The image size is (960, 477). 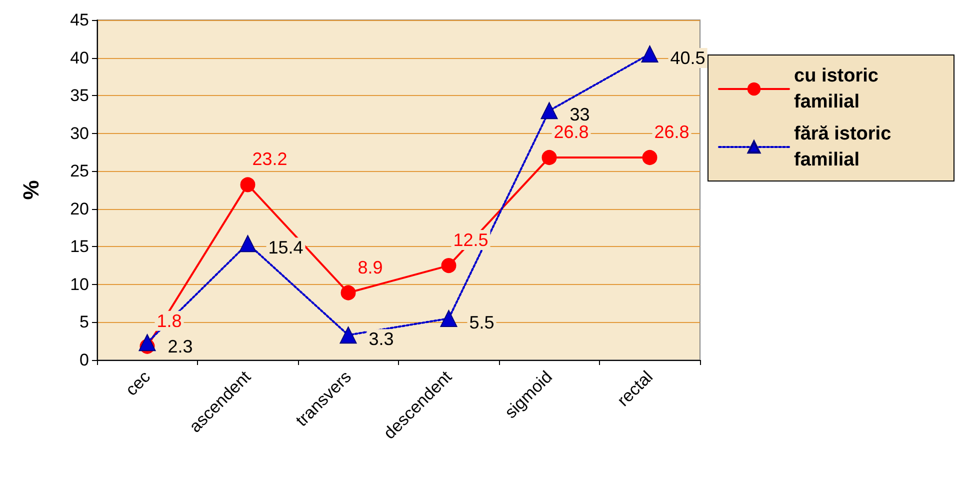 What do you see at coordinates (79, 246) in the screenshot?
I see `y-tick-label: 15` at bounding box center [79, 246].